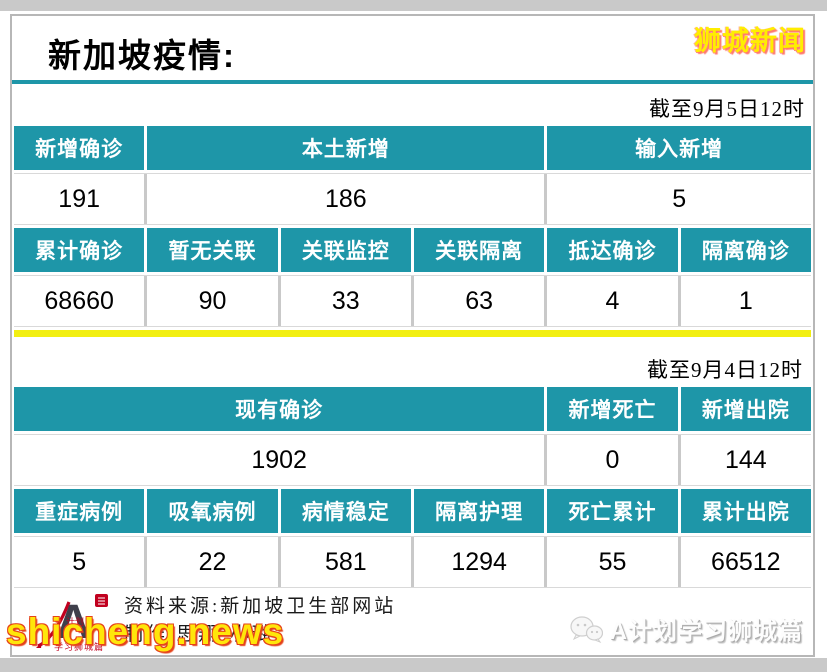  Describe the element at coordinates (212, 250) in the screenshot. I see `table2-header-unlinked: 暂无关联` at that location.